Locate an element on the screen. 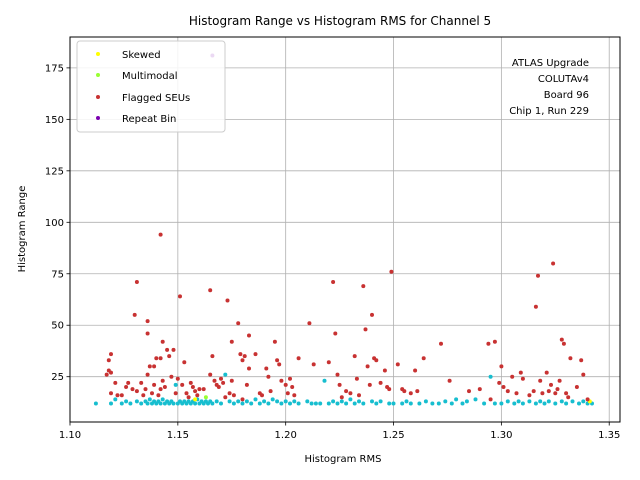  y-tick-label: 150 is located at coordinates (54, 120).